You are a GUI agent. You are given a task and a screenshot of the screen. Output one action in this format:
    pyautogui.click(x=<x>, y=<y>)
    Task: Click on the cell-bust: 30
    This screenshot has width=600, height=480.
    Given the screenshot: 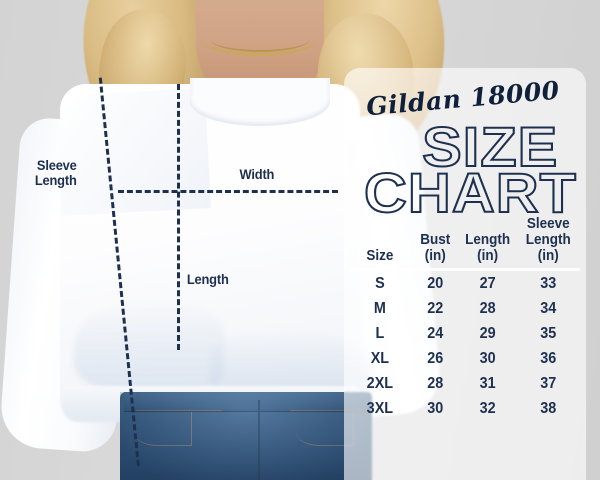 What is the action you would take?
    pyautogui.click(x=435, y=408)
    